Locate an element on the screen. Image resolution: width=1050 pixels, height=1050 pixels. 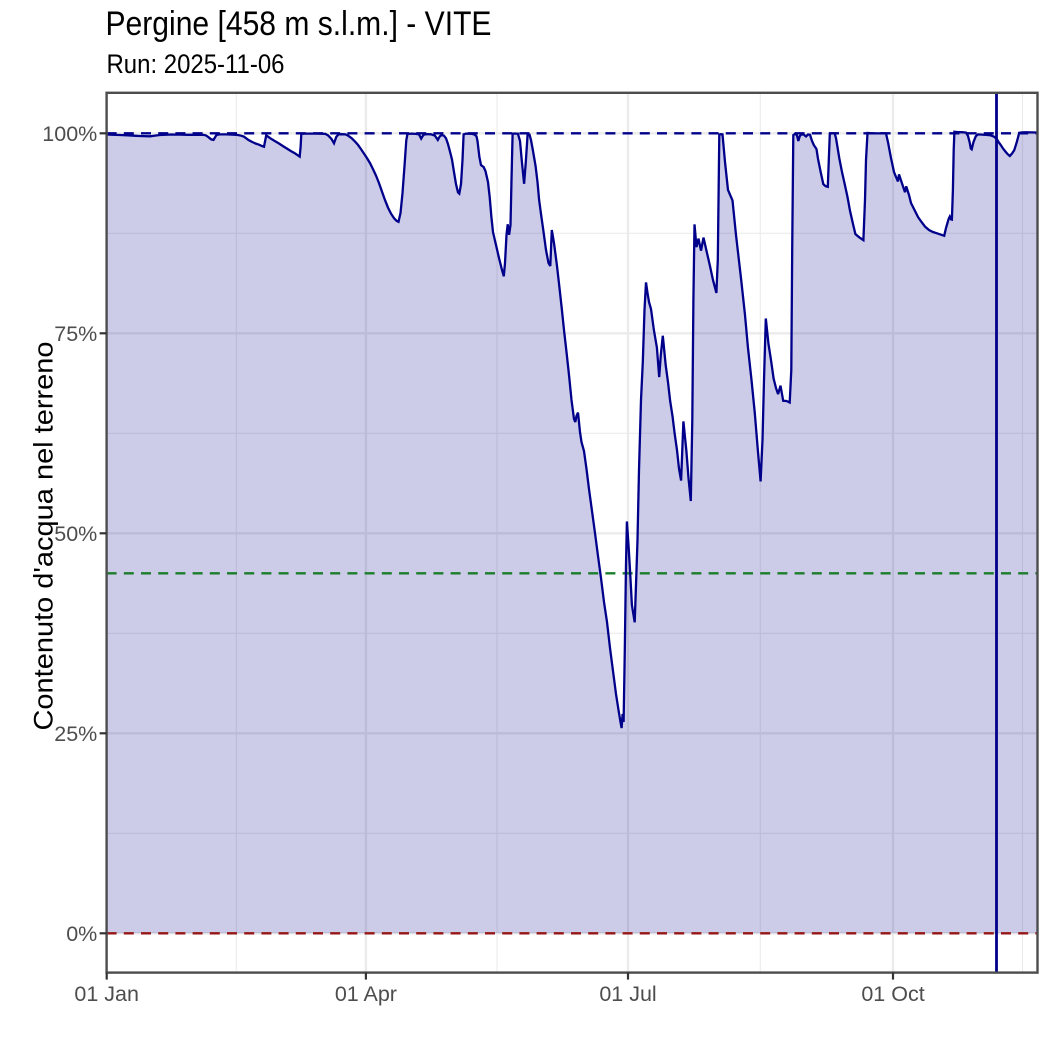
svg-text: 50% is located at coordinates (75, 534).